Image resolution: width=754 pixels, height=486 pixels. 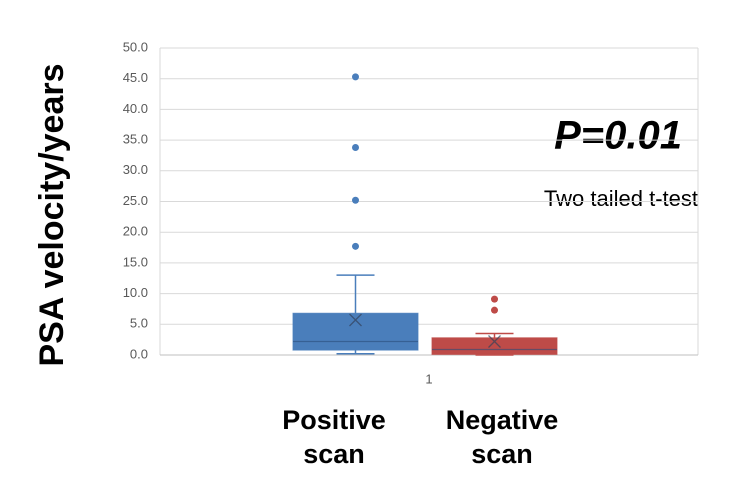 I want to click on y-tick-label: 15.0, so click(x=135, y=261).